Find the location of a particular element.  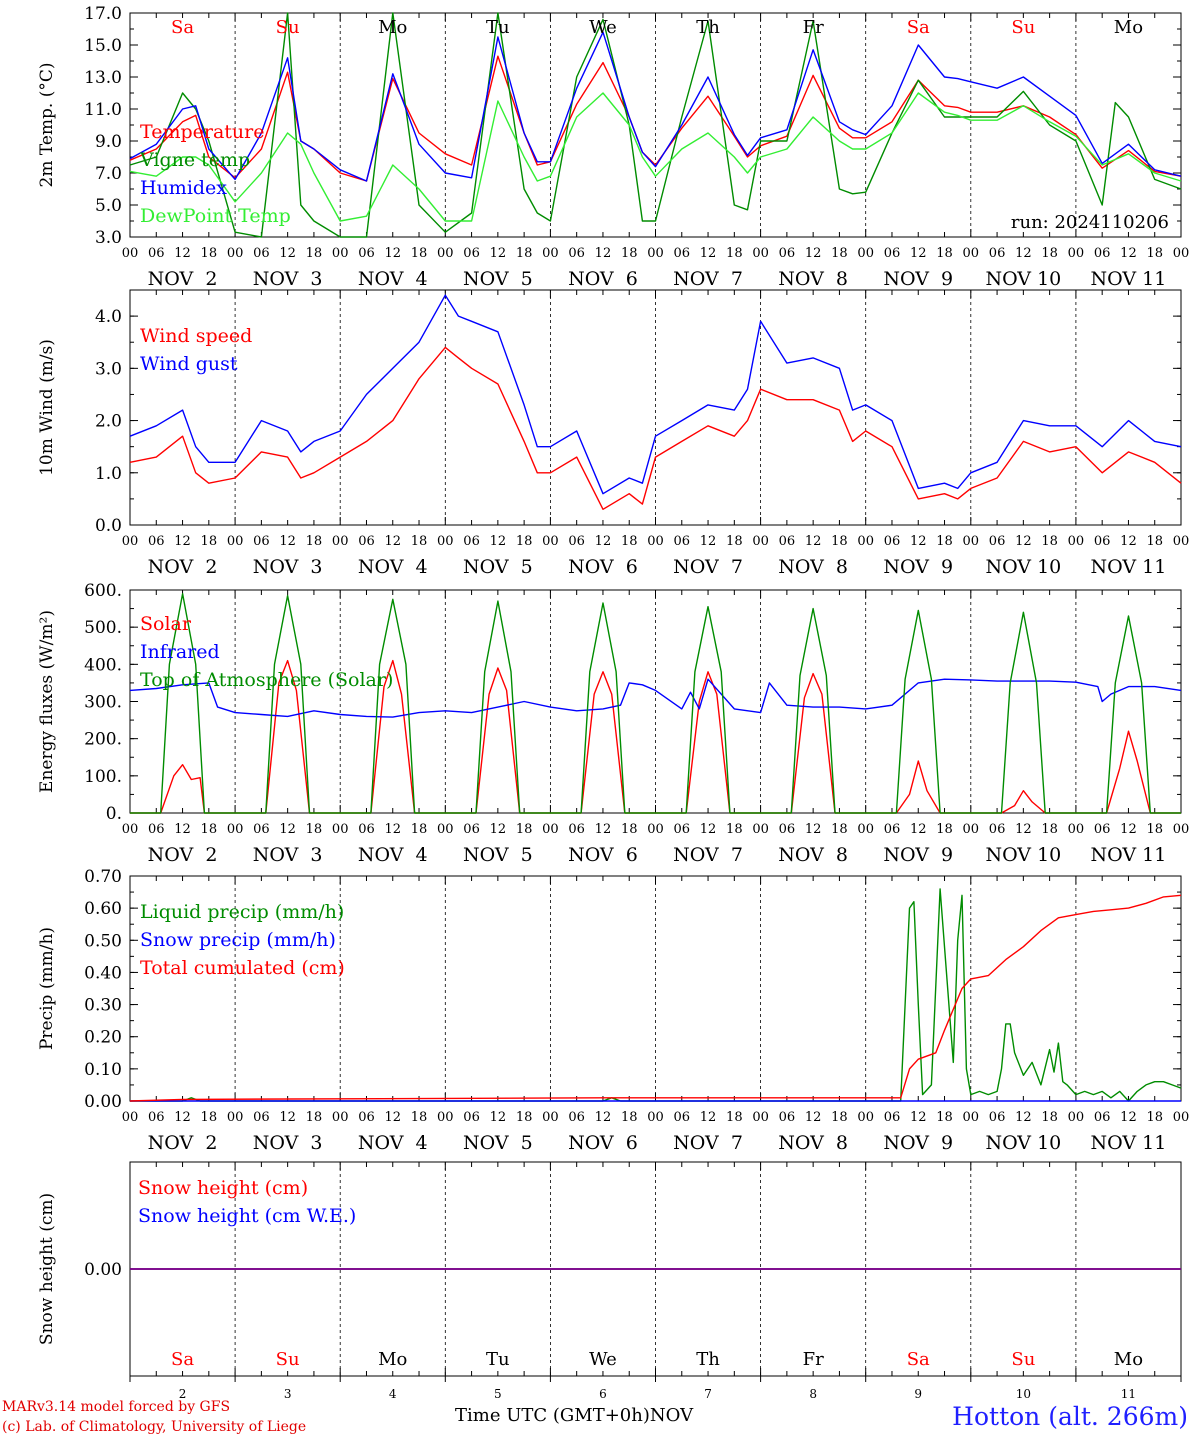

weekday-label: Fr is located at coordinates (813, 1359).